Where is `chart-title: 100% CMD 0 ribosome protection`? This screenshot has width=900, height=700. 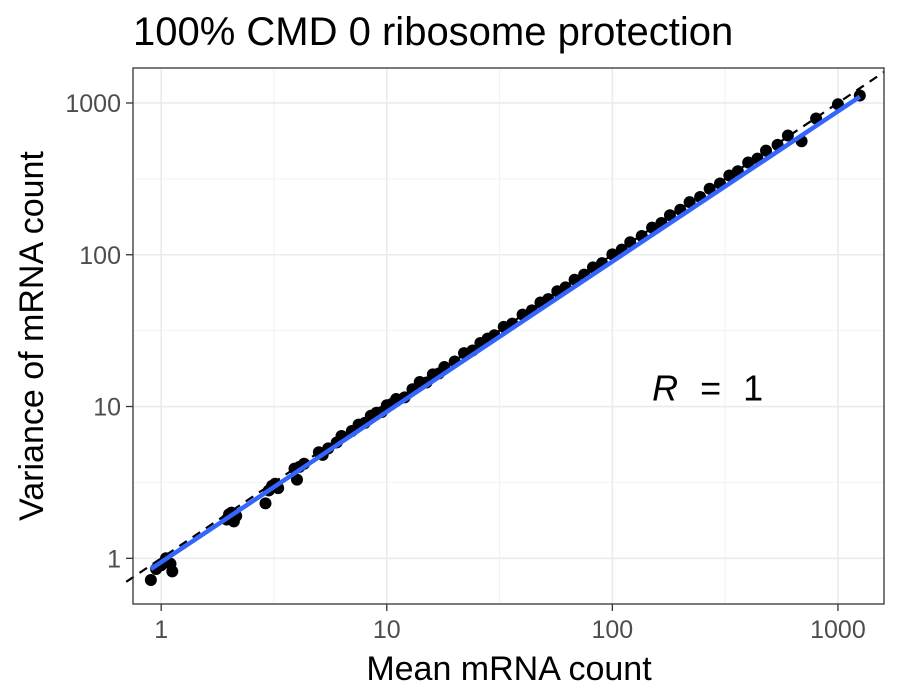
chart-title: 100% CMD 0 ribosome protection is located at coordinates (433, 32).